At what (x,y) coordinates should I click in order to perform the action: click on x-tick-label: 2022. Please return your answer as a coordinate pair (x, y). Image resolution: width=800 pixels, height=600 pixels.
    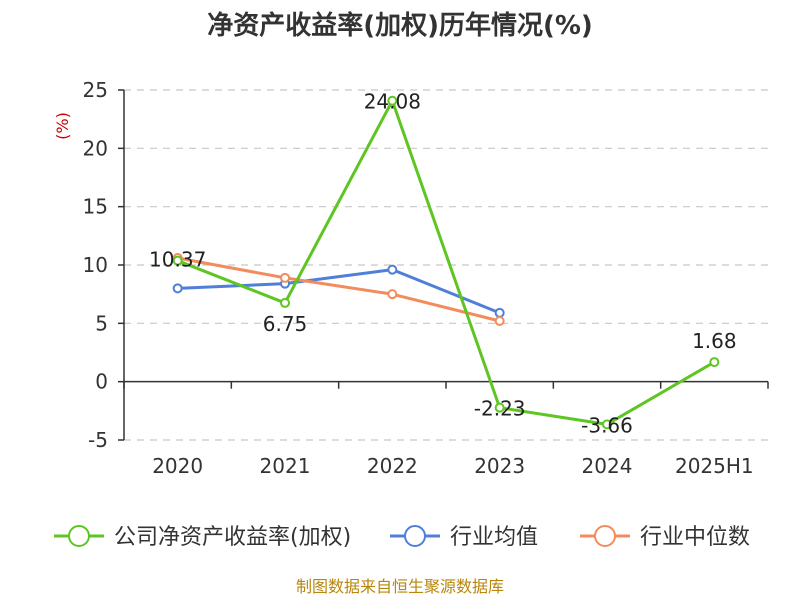
    Looking at the image, I should click on (392, 466).